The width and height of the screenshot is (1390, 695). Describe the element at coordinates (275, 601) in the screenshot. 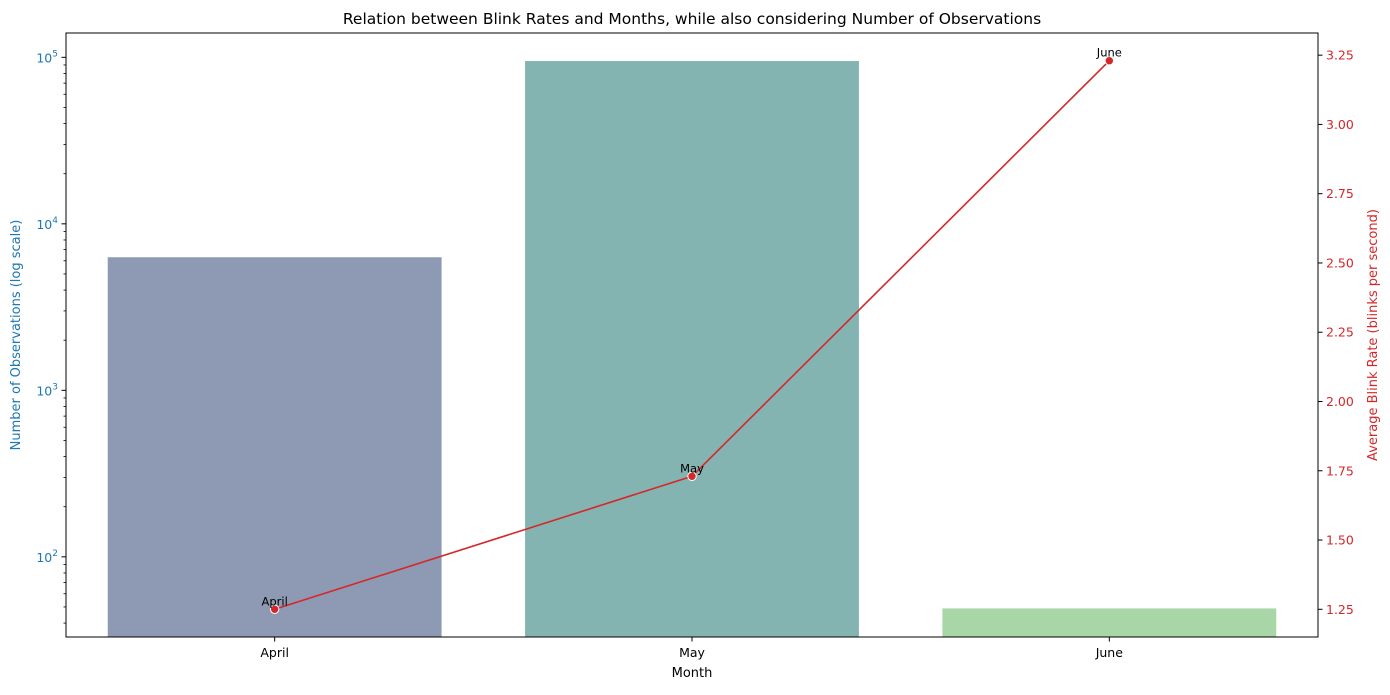

I see `point-label: April` at that location.